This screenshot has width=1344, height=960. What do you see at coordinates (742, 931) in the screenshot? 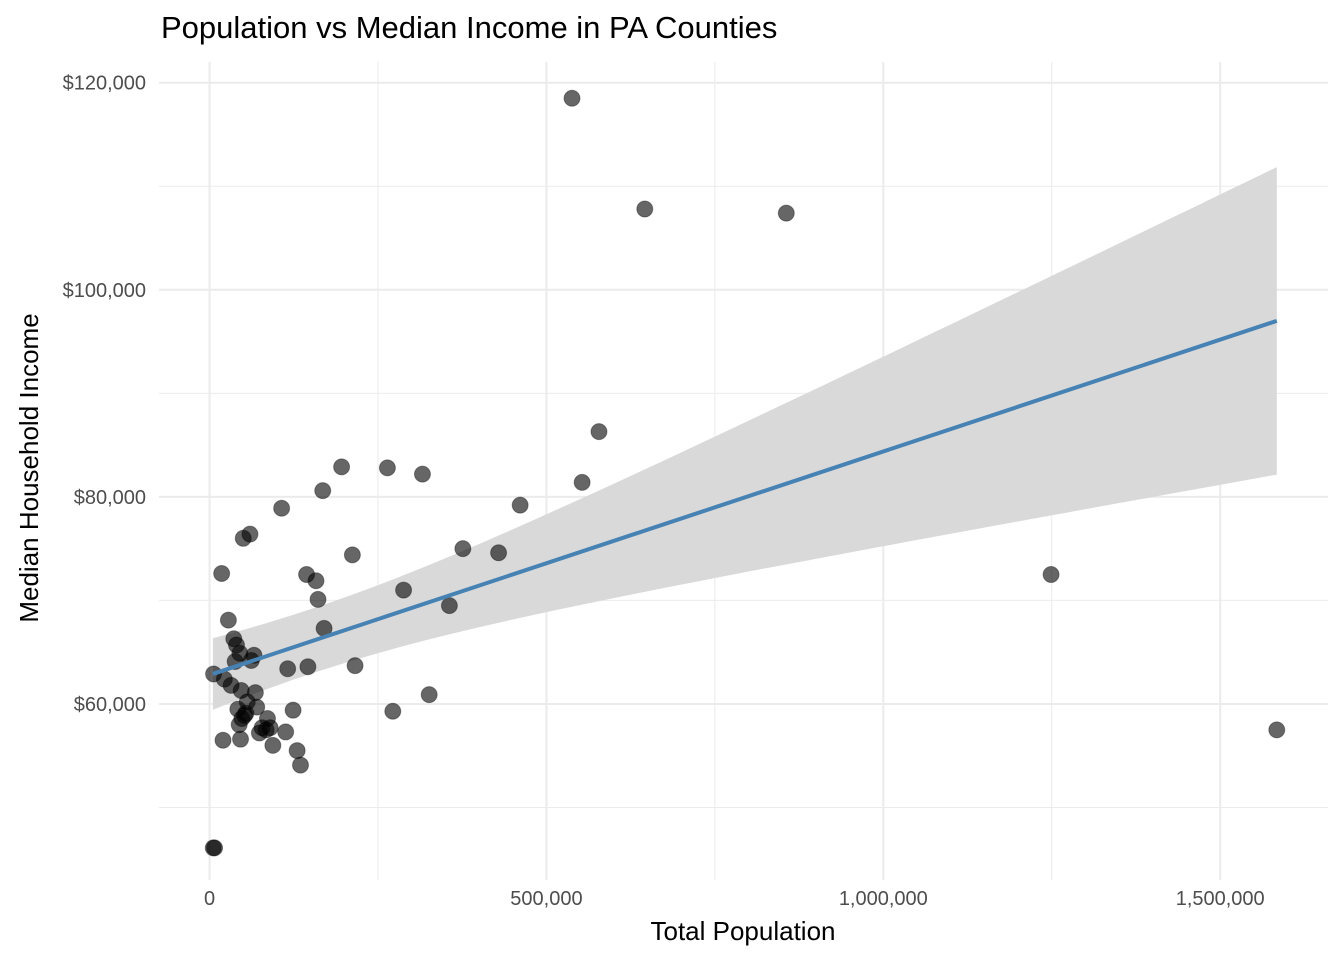
I see `x-axis-title: Total Population` at bounding box center [742, 931].